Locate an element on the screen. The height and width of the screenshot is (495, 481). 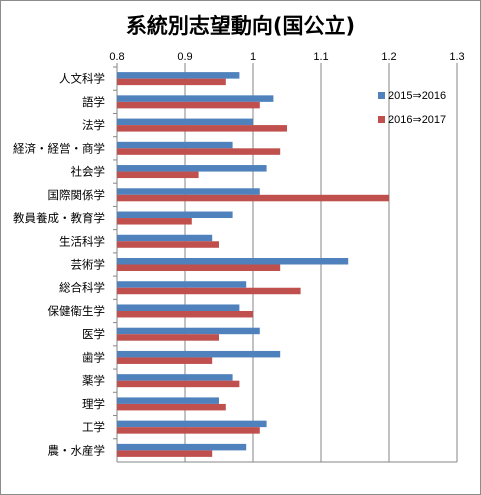
x-tick-label: 1.3 is located at coordinates (456, 57).